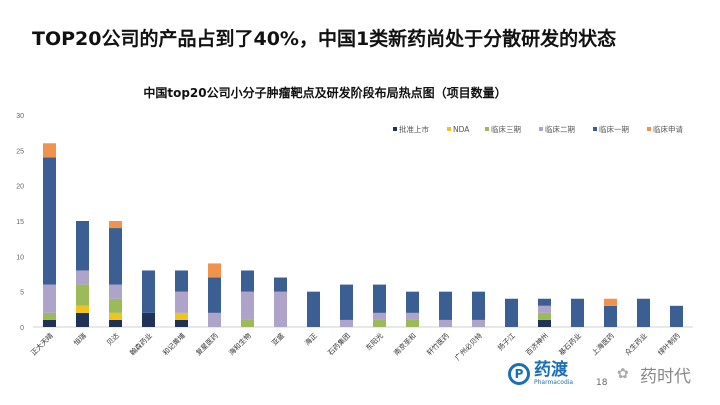  Describe the element at coordinates (519, 374) in the screenshot. I see `logo-p-icon: P` at that location.